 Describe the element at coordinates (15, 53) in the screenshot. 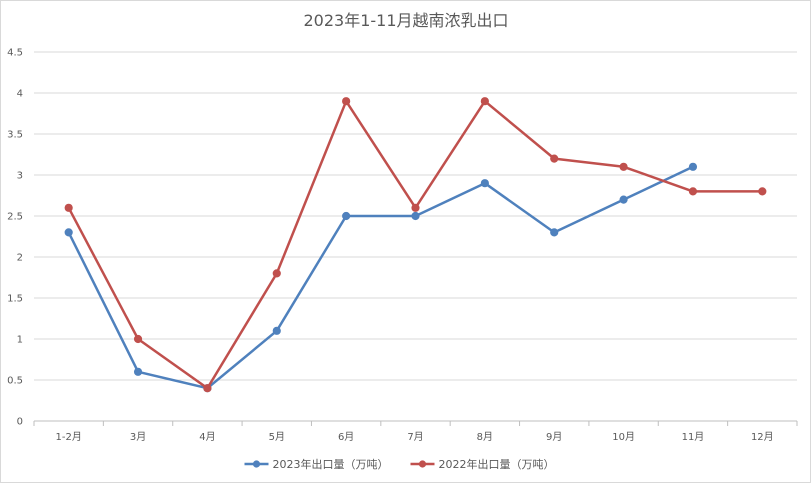

I see `y-tick-label: 4.5` at that location.